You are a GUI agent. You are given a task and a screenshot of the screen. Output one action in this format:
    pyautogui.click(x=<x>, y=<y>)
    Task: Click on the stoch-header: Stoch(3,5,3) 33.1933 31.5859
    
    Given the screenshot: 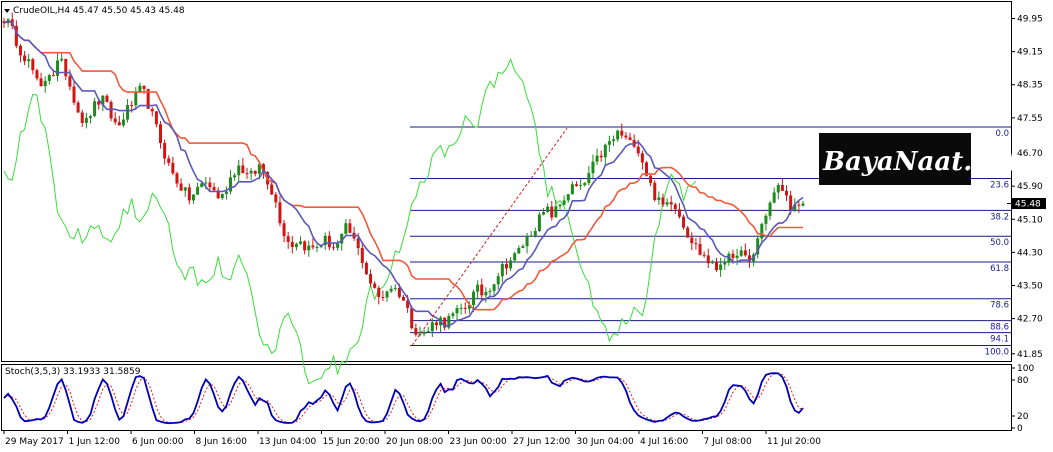 What is the action you would take?
    pyautogui.click(x=73, y=372)
    